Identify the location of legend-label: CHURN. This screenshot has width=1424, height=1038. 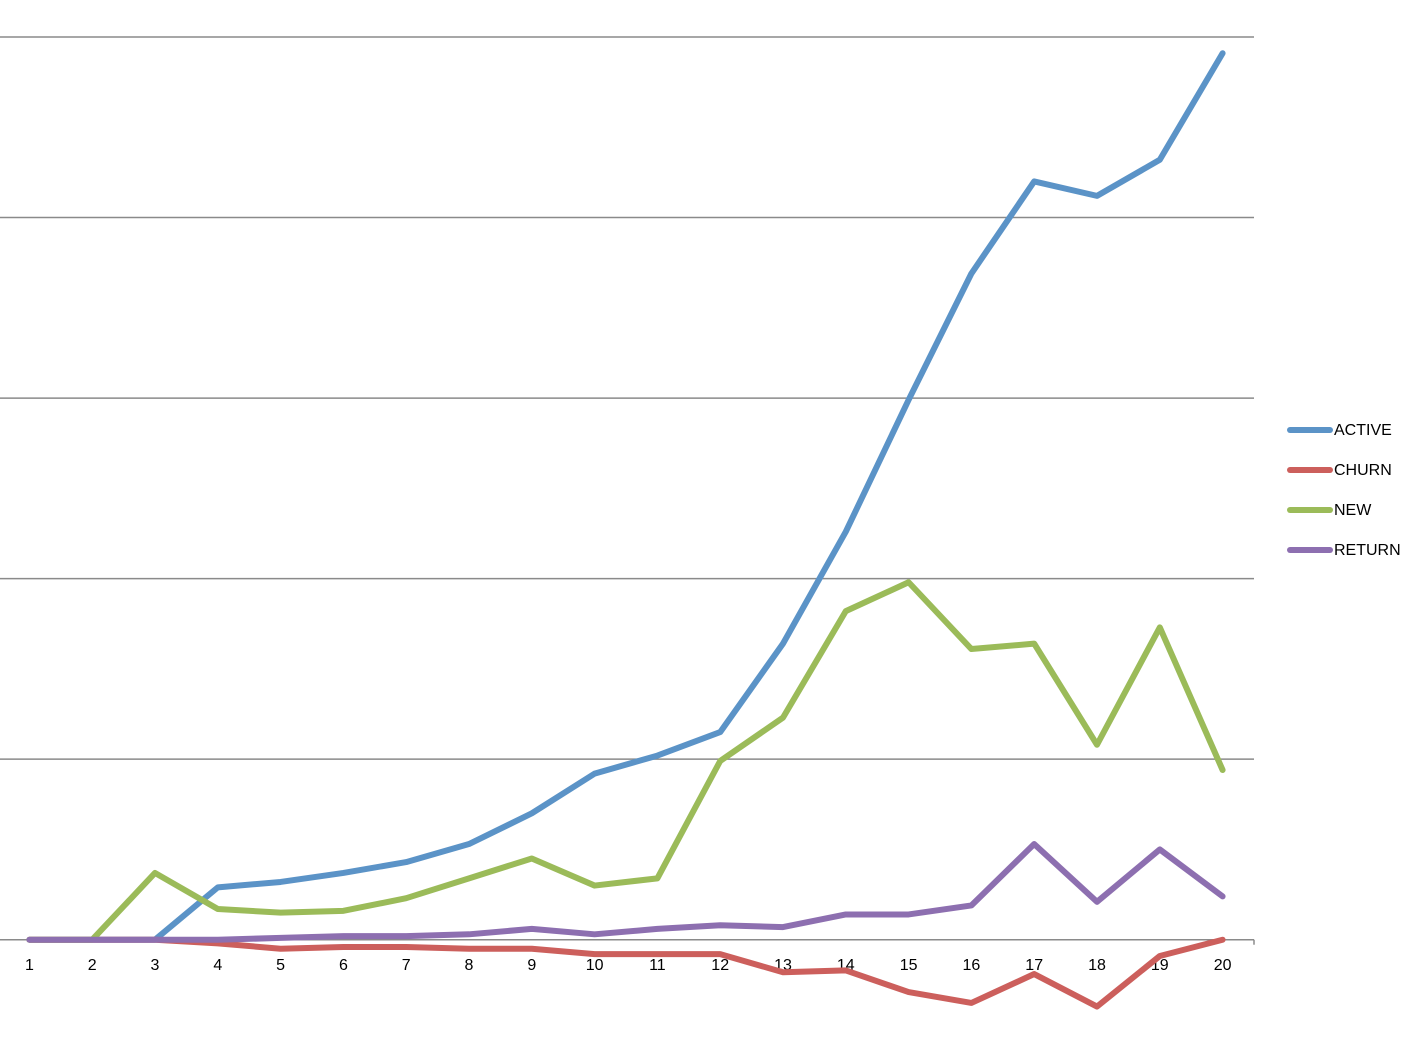
(1363, 470).